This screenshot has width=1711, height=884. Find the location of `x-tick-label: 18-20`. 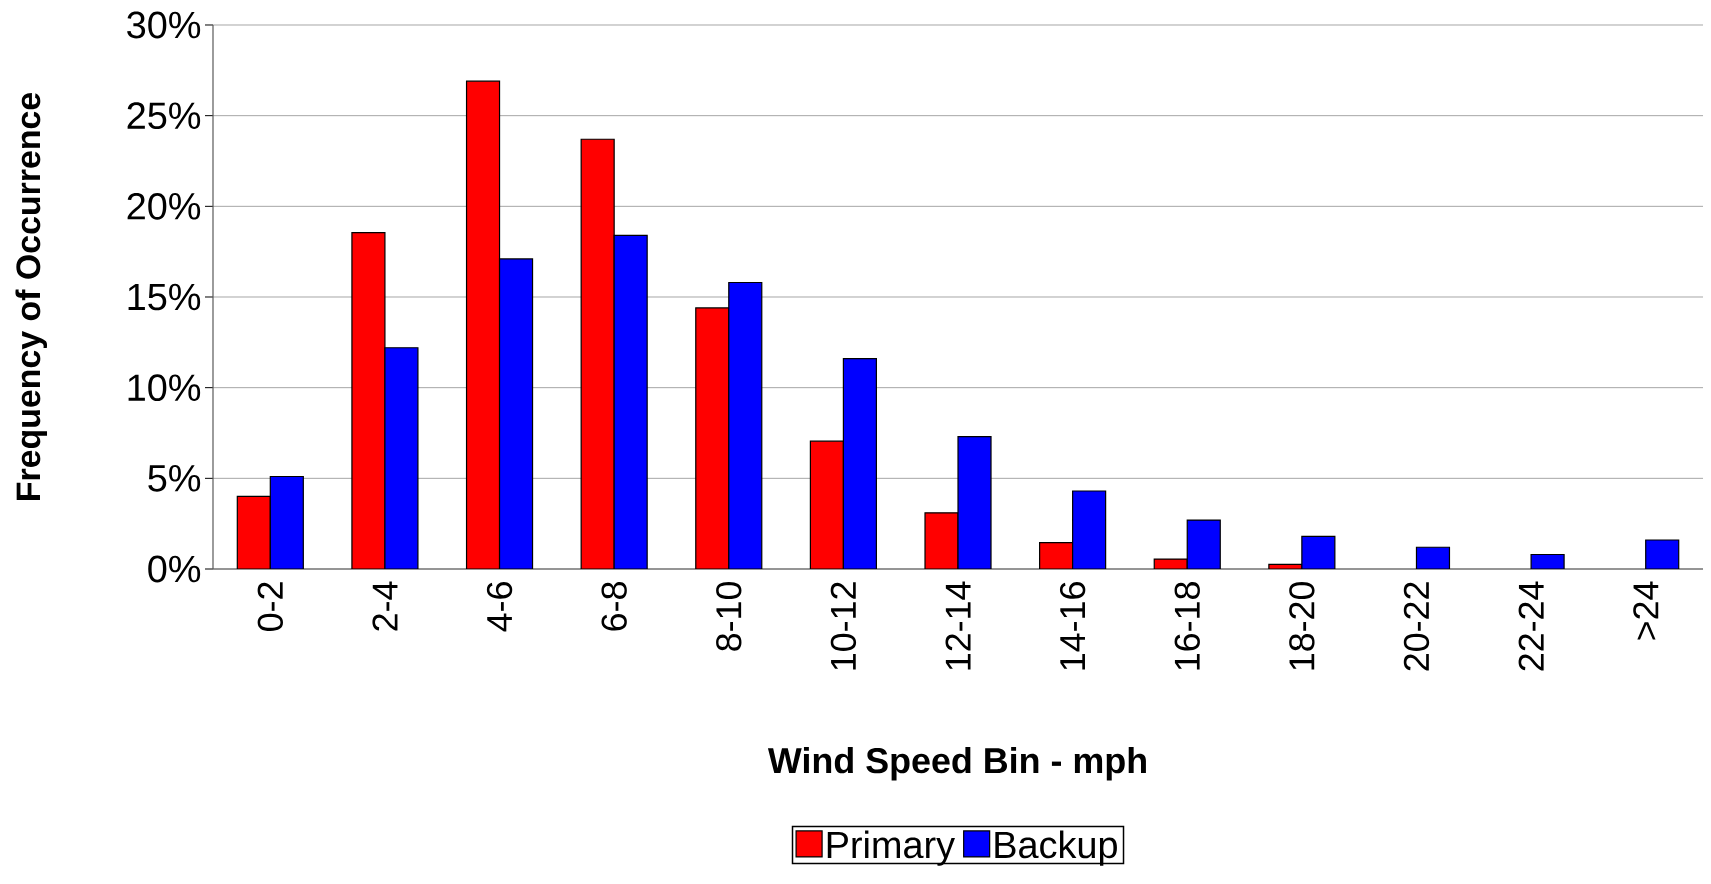

x-tick-label: 18-20 is located at coordinates (1302, 625).